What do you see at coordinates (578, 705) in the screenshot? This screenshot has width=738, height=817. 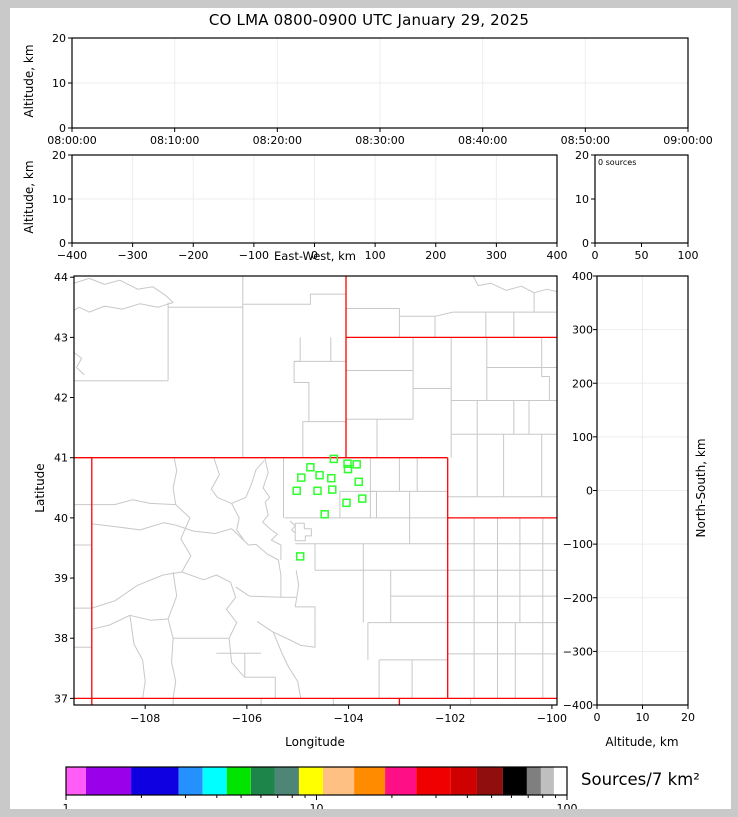 I see `tick-label: −400` at bounding box center [578, 705].